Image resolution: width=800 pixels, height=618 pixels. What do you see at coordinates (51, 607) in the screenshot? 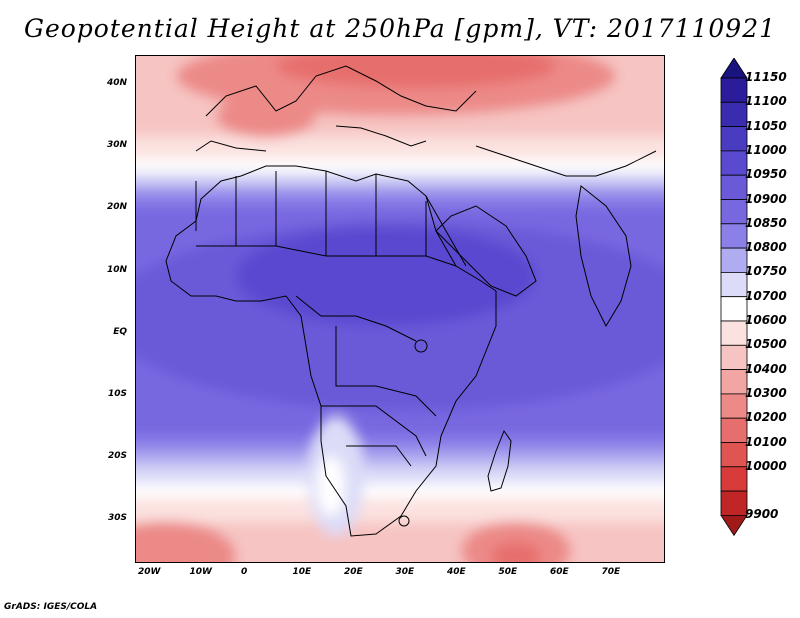
I see `credit-text: GrADS: IGES/COLA` at bounding box center [51, 607].